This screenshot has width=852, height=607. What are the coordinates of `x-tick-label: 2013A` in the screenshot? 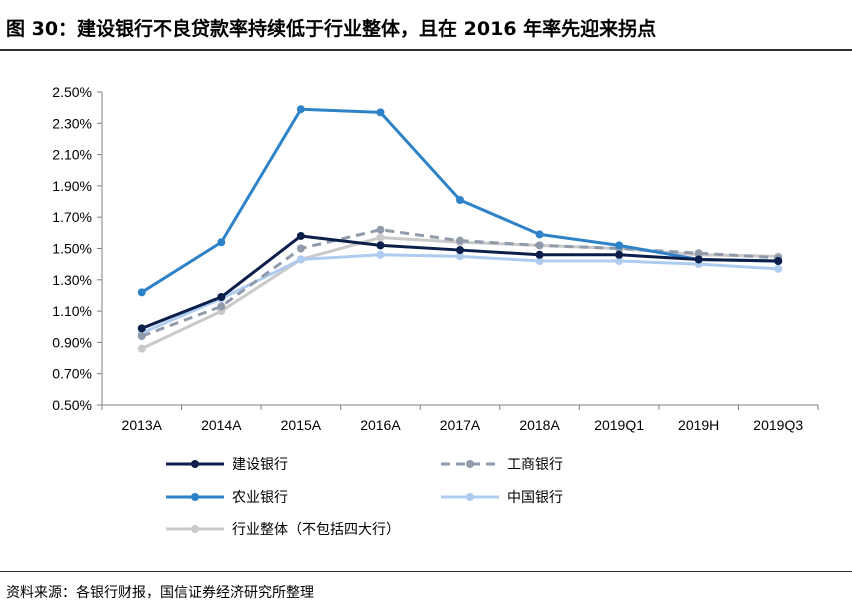 It's located at (142, 425).